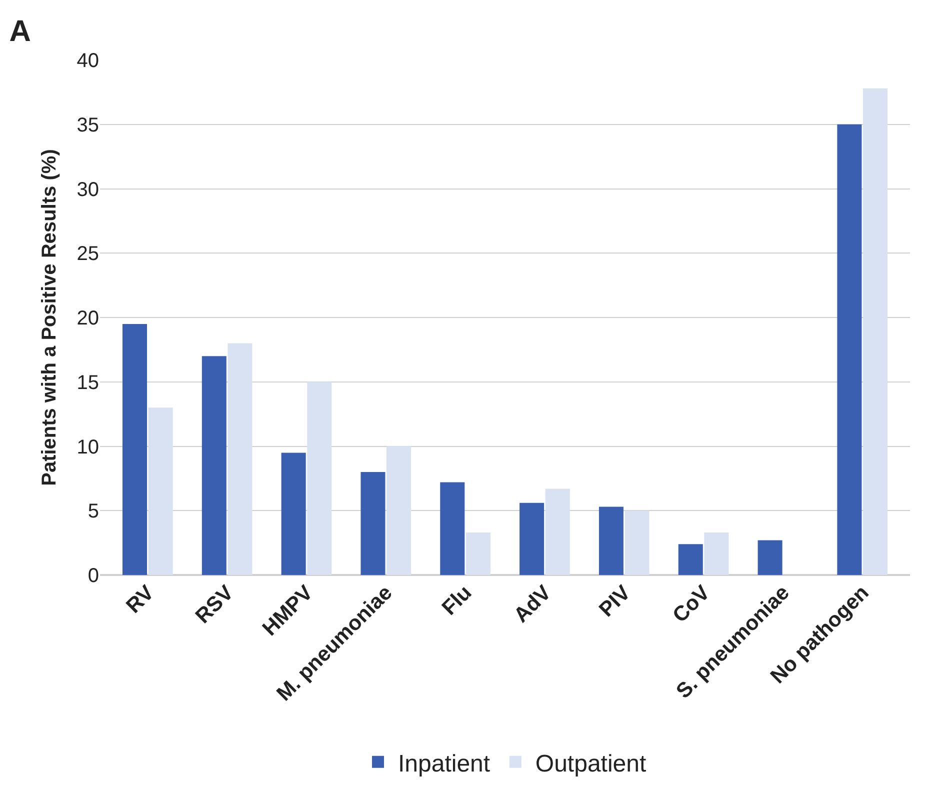  What do you see at coordinates (140, 599) in the screenshot?
I see `x-tick-label: RV` at bounding box center [140, 599].